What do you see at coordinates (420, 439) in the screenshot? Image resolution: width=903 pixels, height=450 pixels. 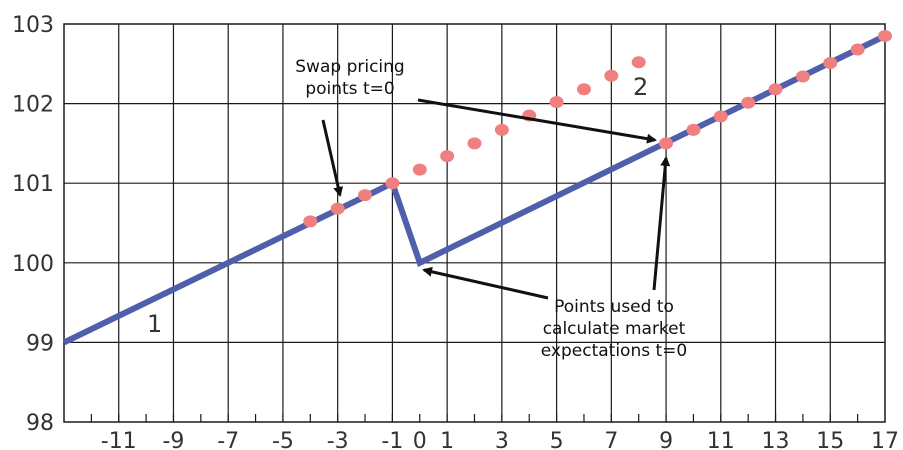 I see `x-tick-label: 0` at bounding box center [420, 439].